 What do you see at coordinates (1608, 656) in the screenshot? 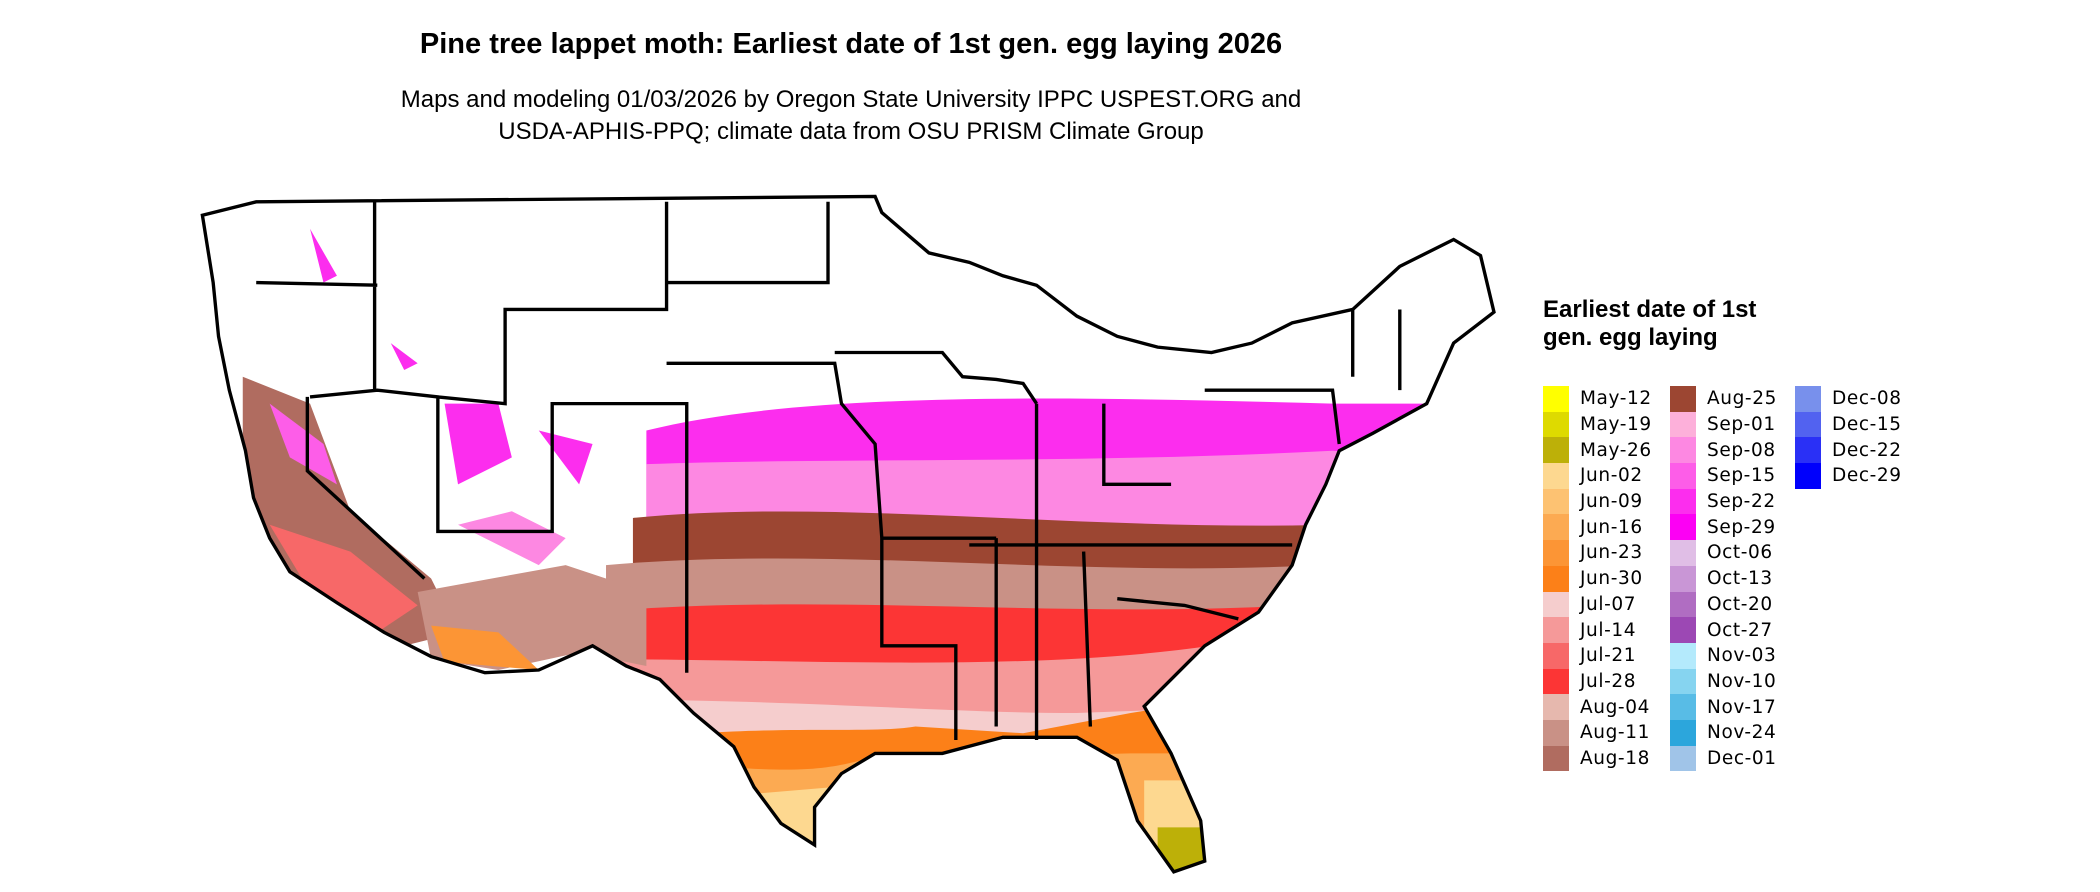
I see `legend-label: Jul-21` at bounding box center [1608, 656].